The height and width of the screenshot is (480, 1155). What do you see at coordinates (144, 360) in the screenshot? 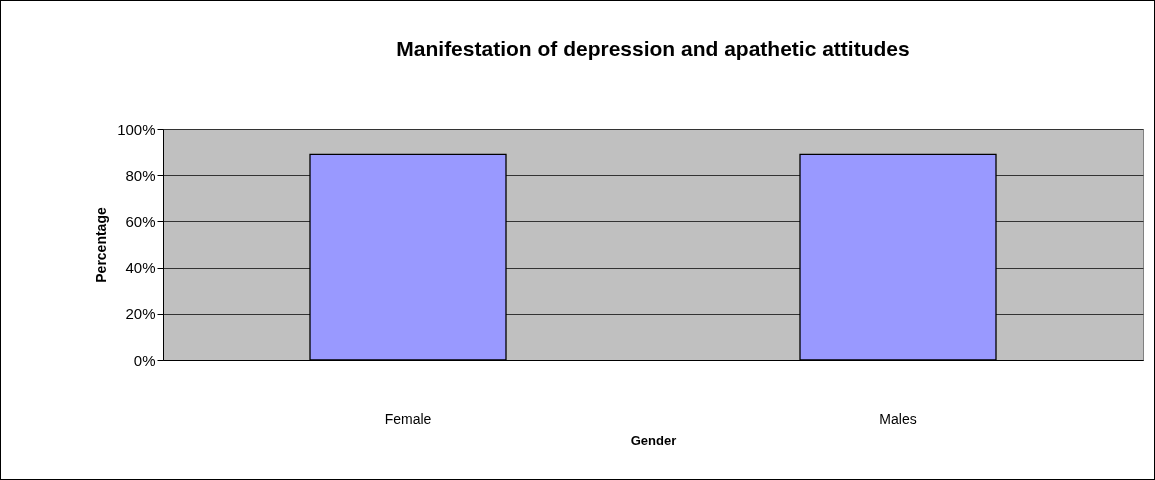
I see `y-tick-label: 0%` at bounding box center [144, 360].